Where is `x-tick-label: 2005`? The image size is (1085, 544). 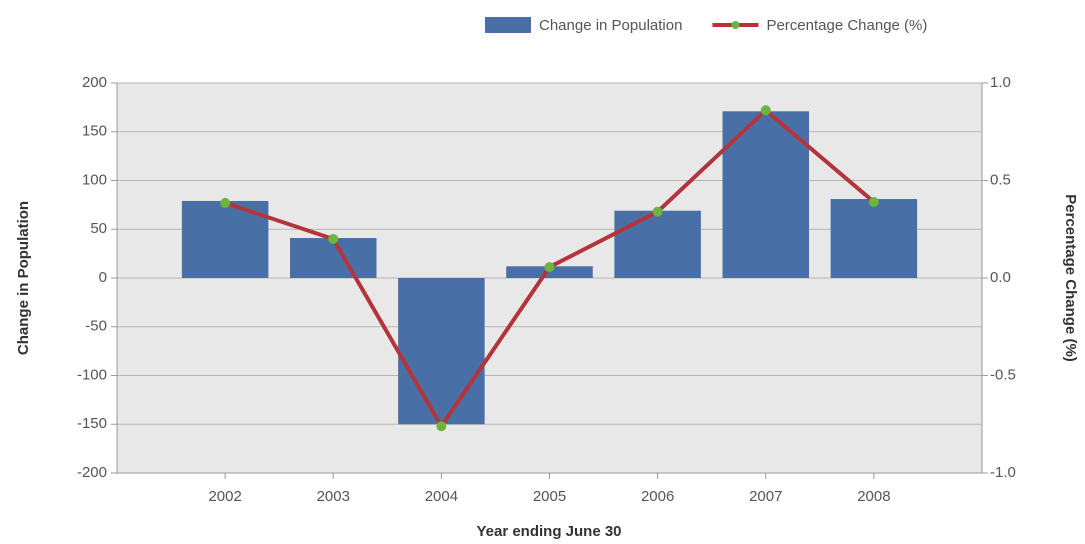
x-tick-label: 2005 is located at coordinates (549, 496).